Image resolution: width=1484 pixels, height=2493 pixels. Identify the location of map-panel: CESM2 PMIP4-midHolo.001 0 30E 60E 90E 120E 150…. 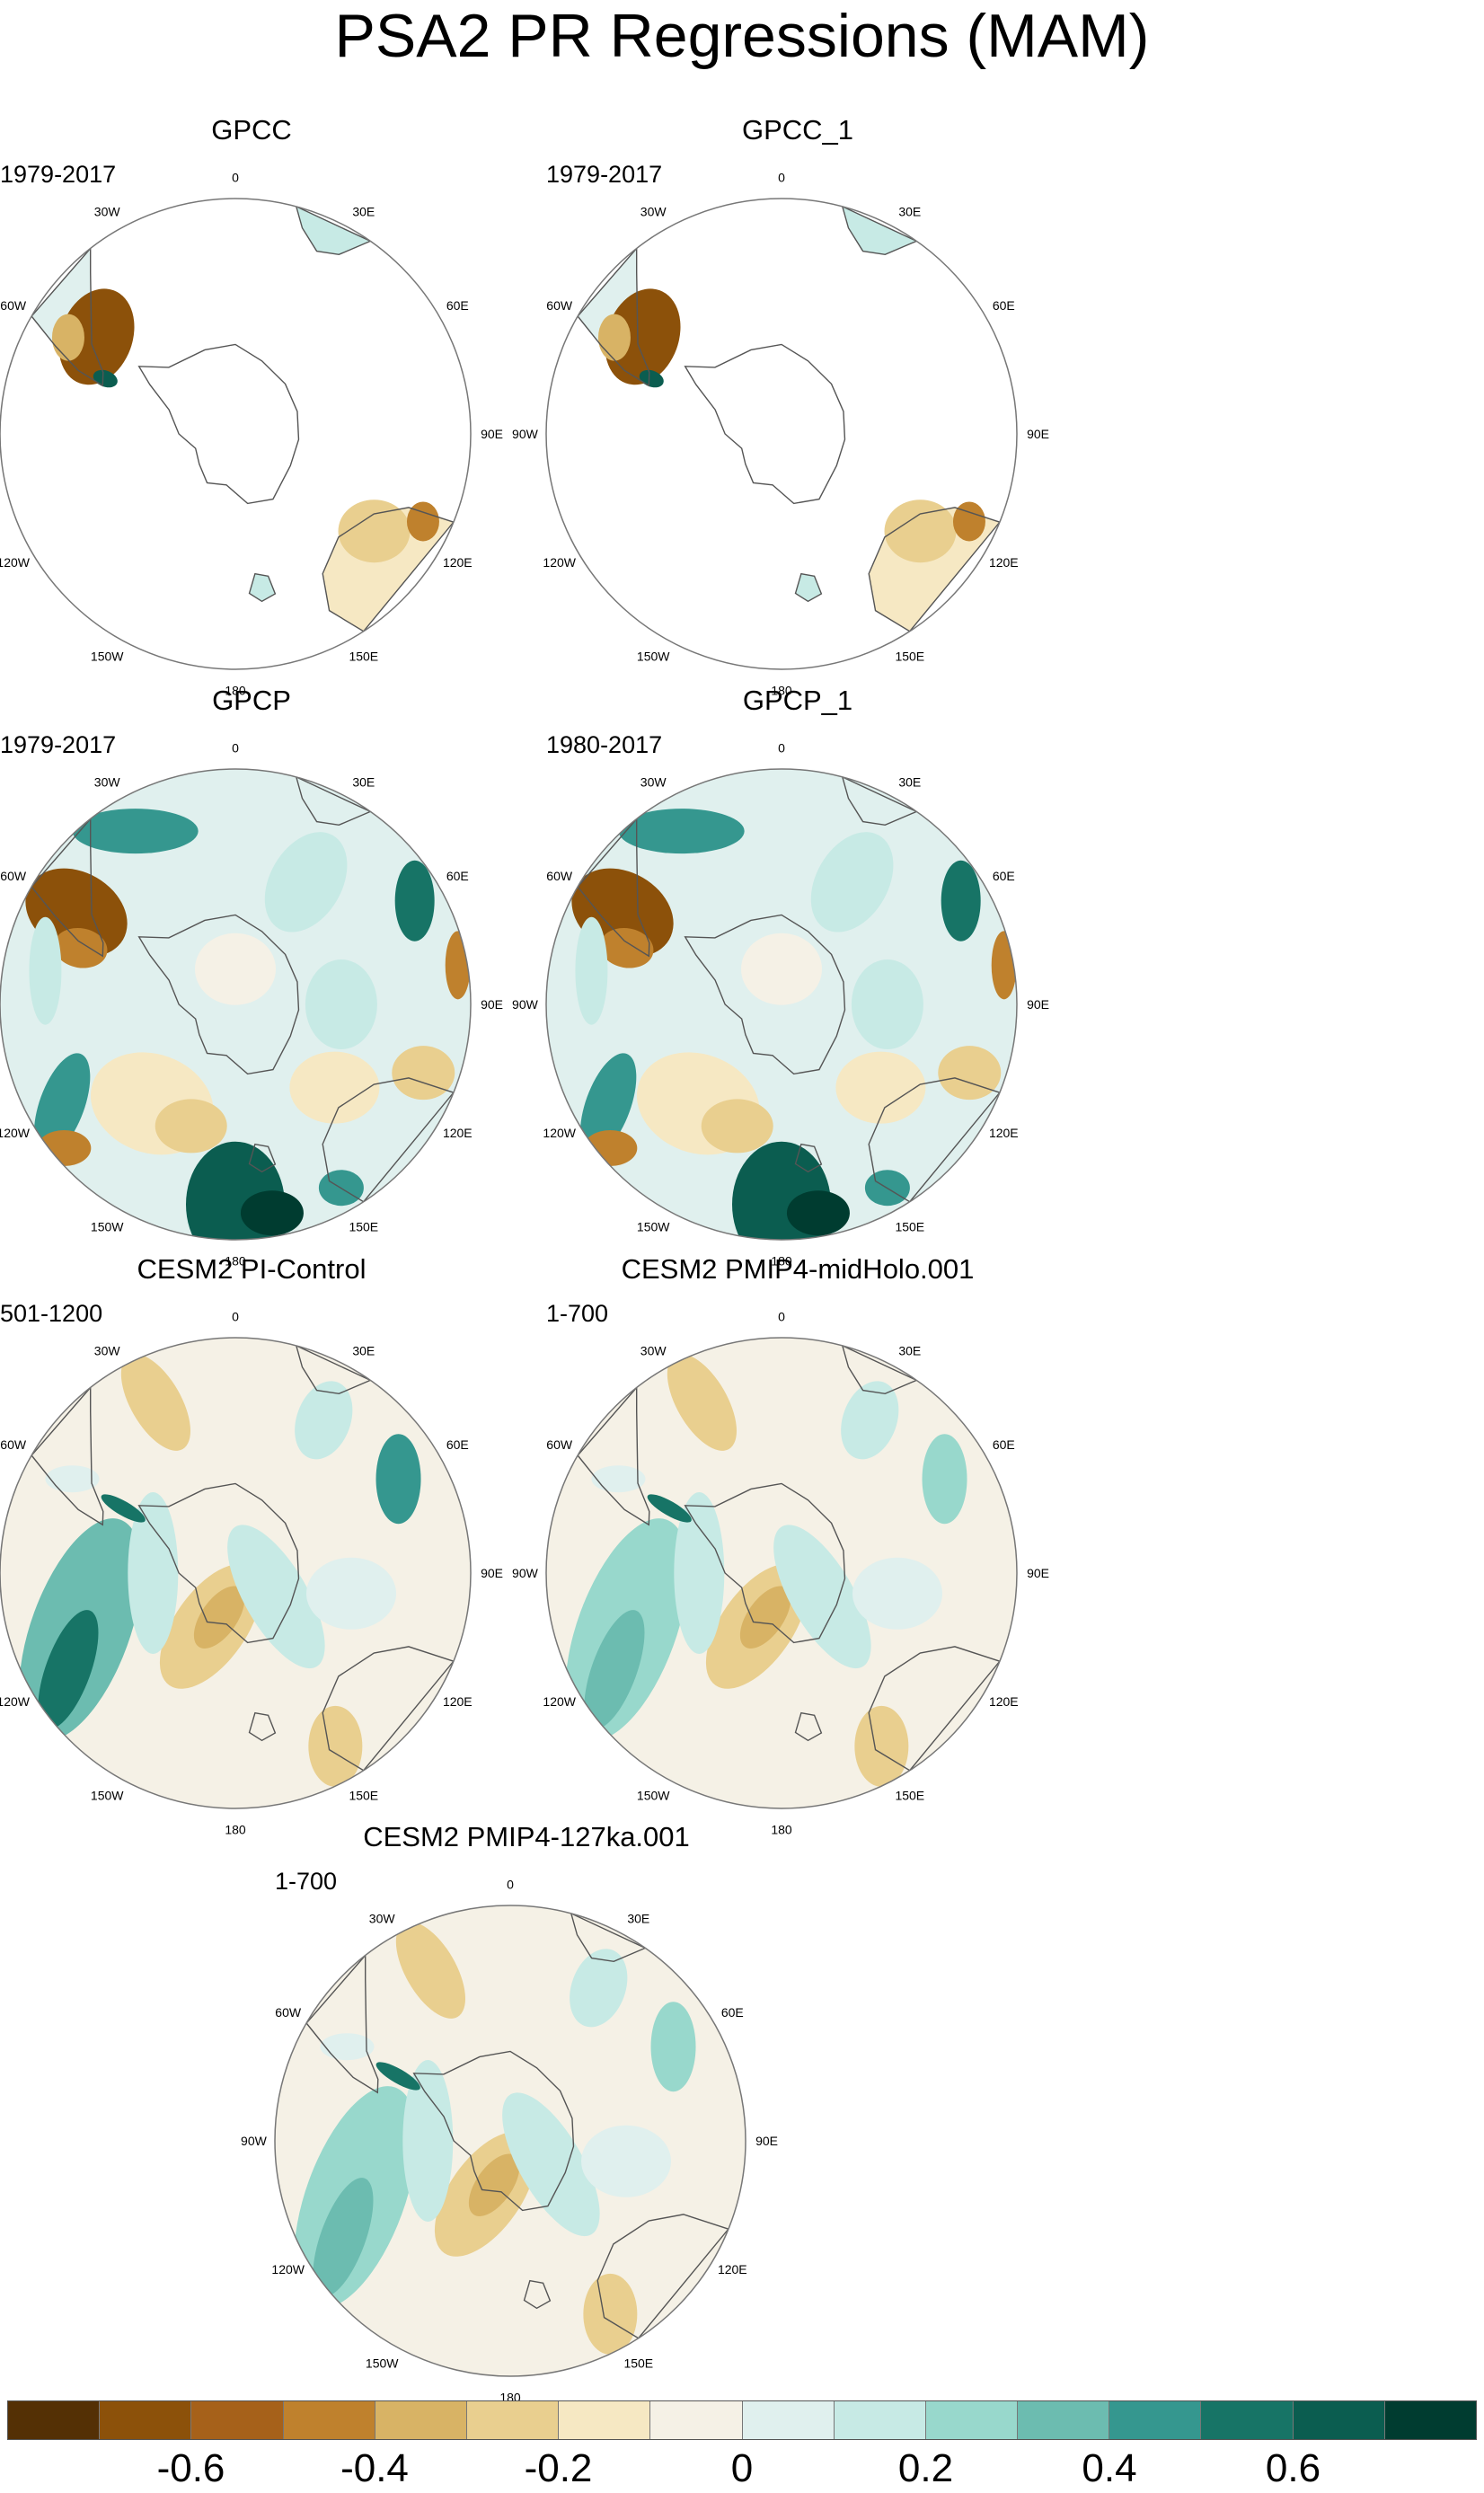
(780, 1544).